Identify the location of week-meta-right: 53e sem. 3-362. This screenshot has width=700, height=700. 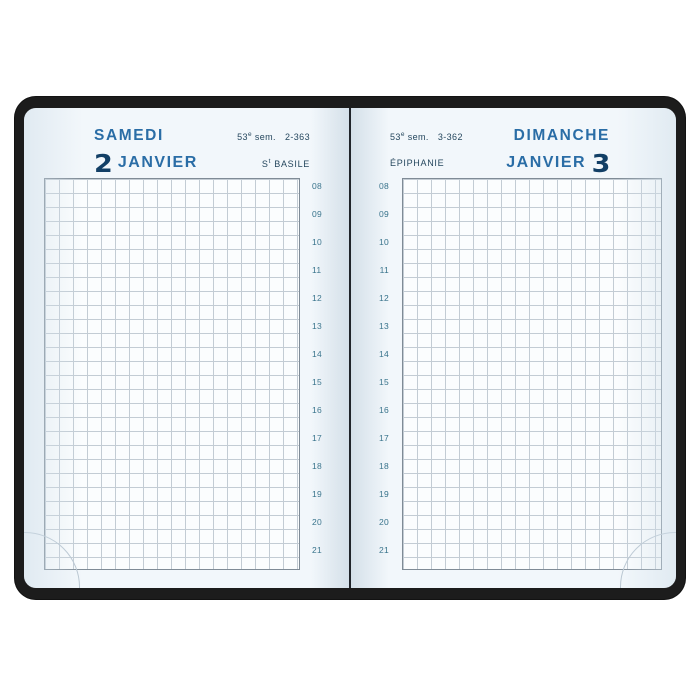
(426, 136).